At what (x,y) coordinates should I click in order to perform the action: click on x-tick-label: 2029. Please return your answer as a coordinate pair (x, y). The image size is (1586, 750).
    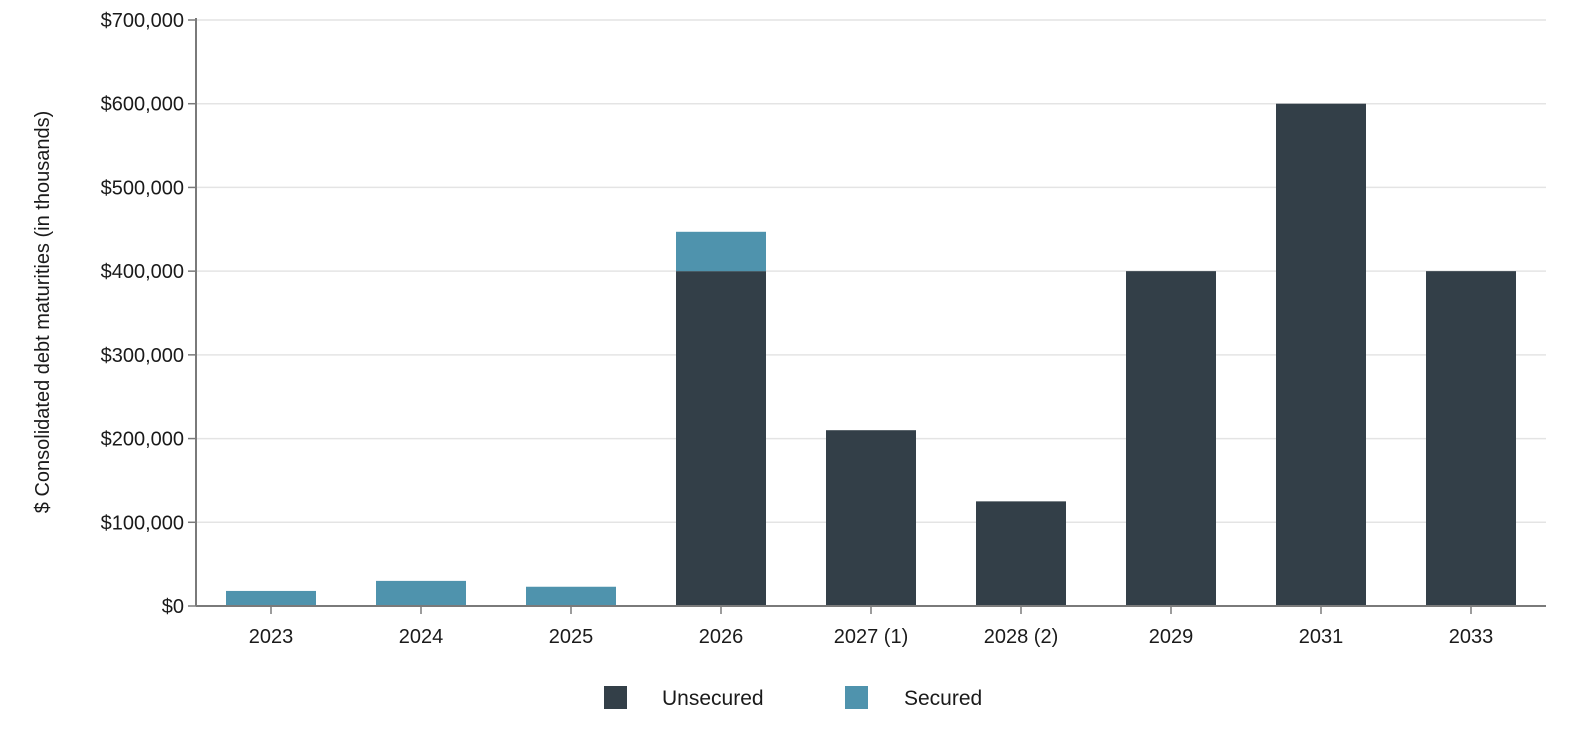
    Looking at the image, I should click on (1171, 637).